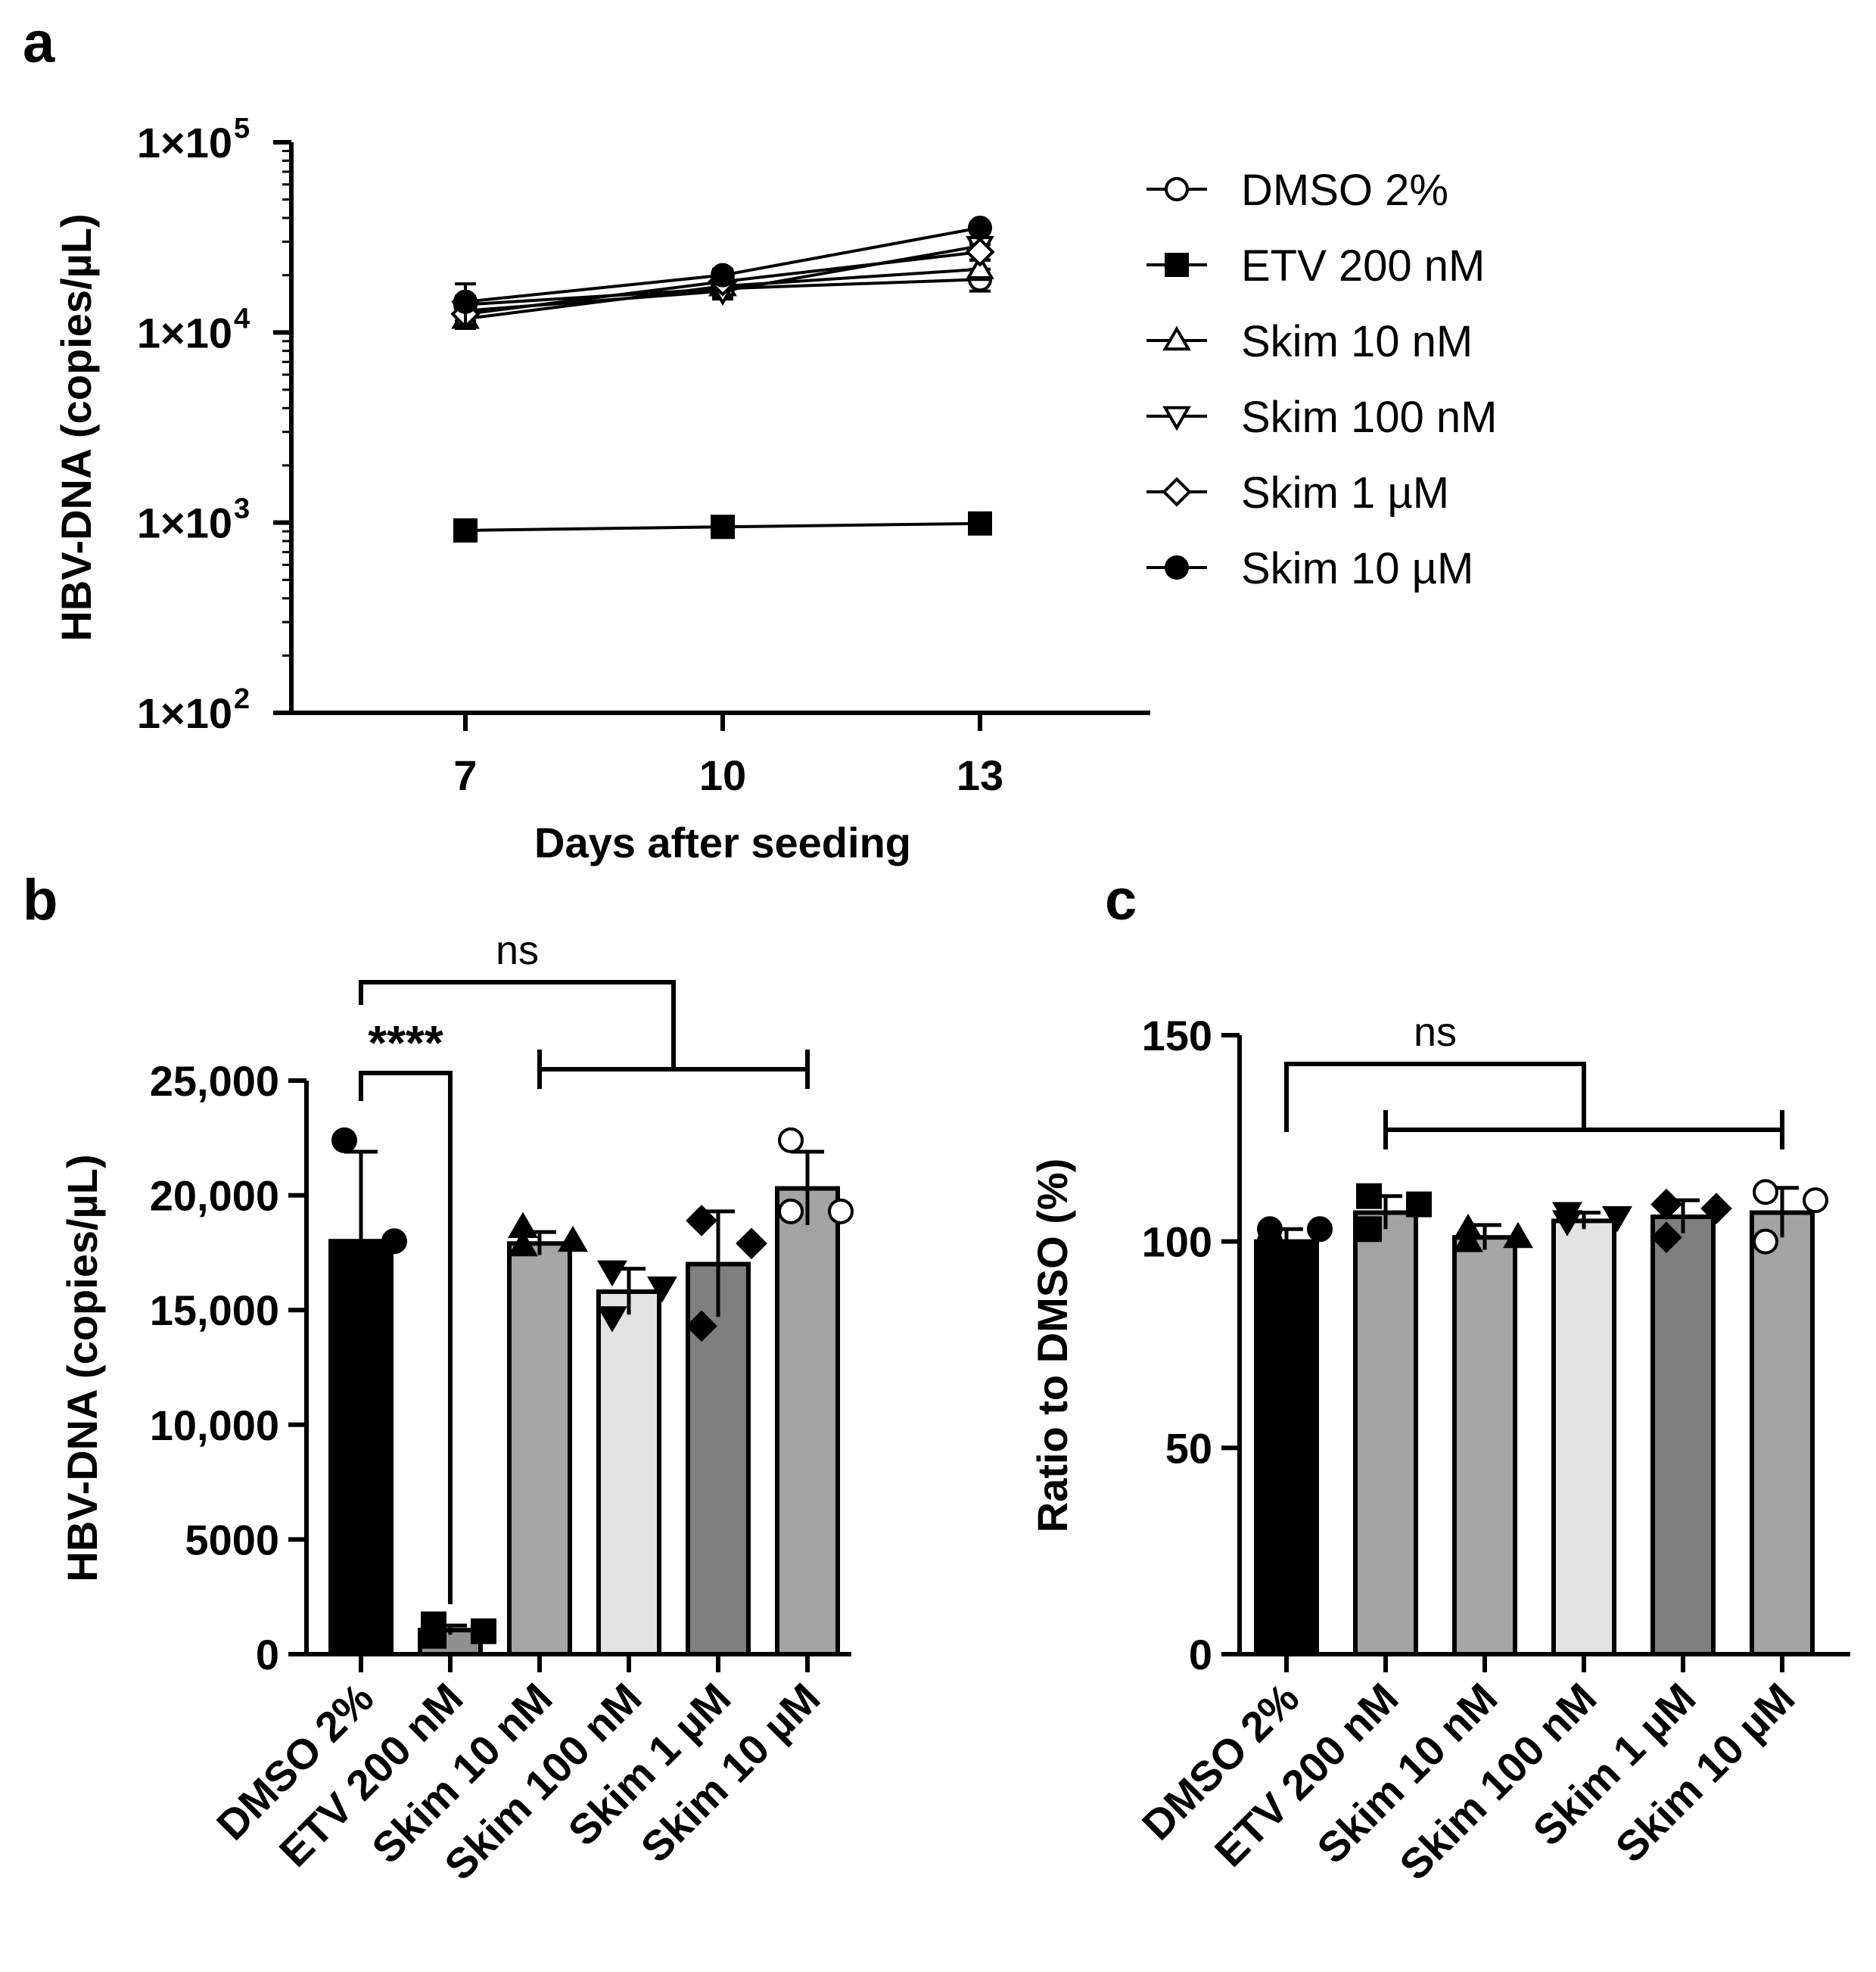 The image size is (1876, 1972). I want to click on panel-a-point-skim-10-nm, so click(980, 266).